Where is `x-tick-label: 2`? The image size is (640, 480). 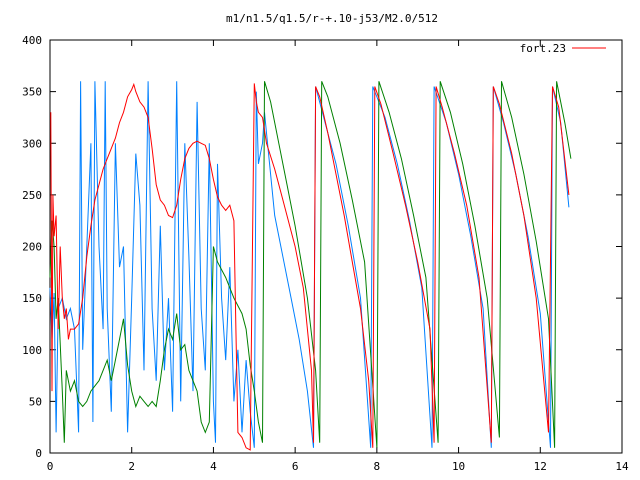
x-tick-label: 2 is located at coordinates (131, 466).